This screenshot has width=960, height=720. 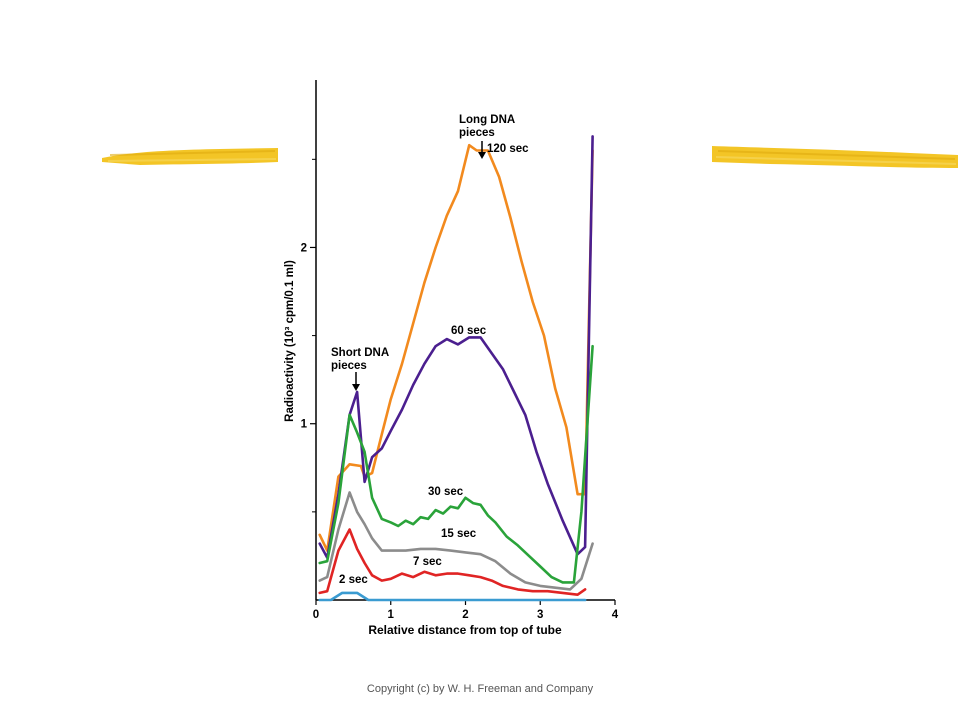 I want to click on y-axis-label: Radioactivity (10³ cpm/0.1 ml), so click(x=290, y=341).